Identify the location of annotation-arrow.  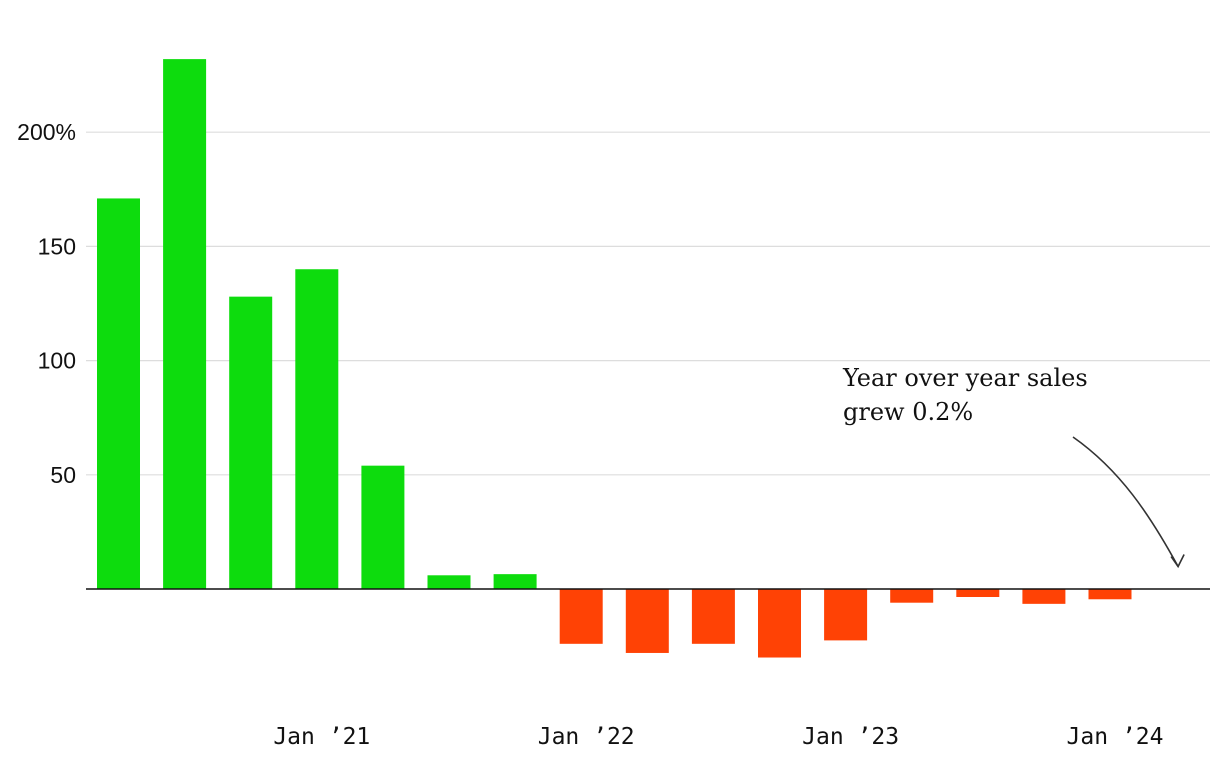
(1125, 501).